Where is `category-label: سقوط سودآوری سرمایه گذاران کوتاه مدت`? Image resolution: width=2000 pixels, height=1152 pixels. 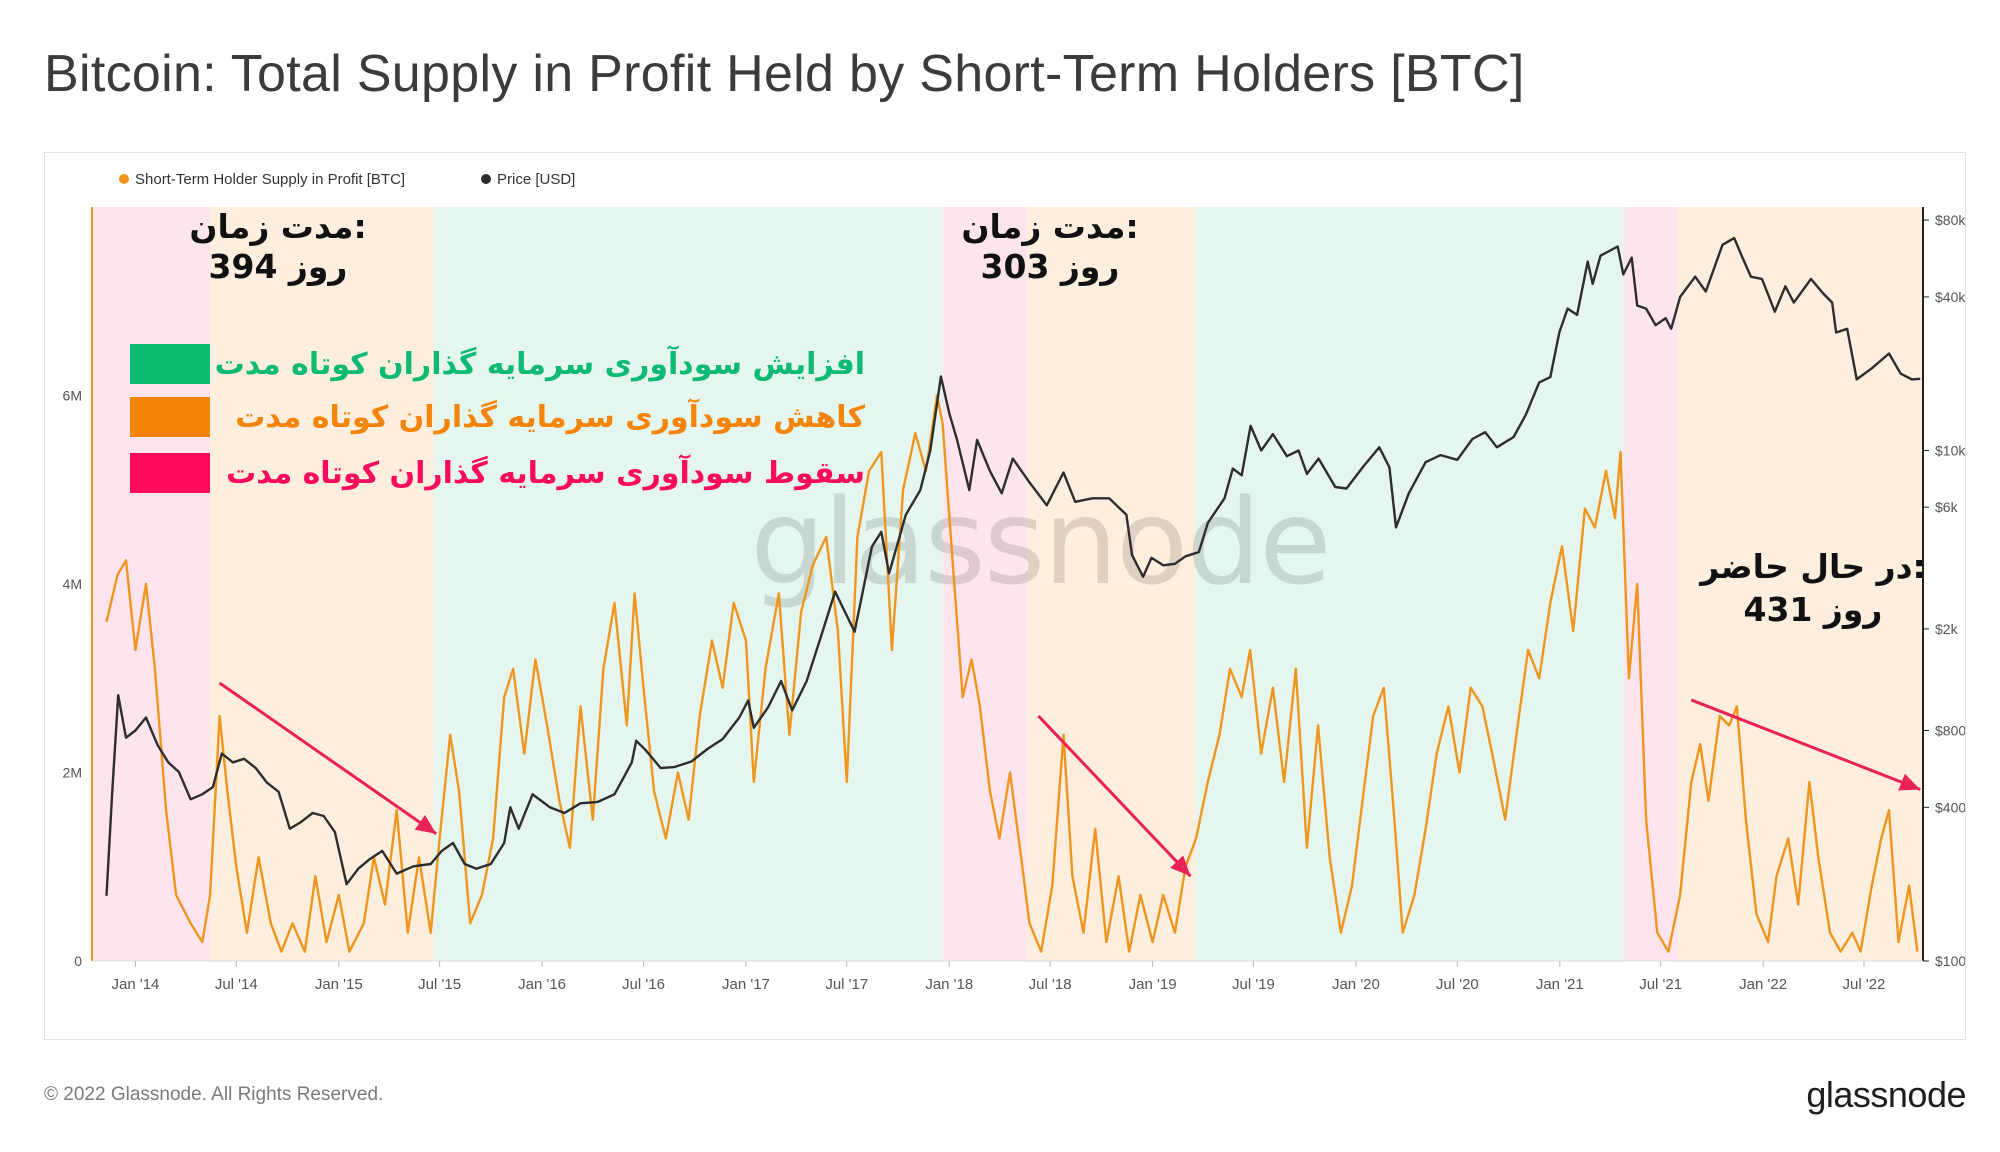
category-label: سقوط سودآوری سرمایه گذاران کوتاه مدت is located at coordinates (545, 472).